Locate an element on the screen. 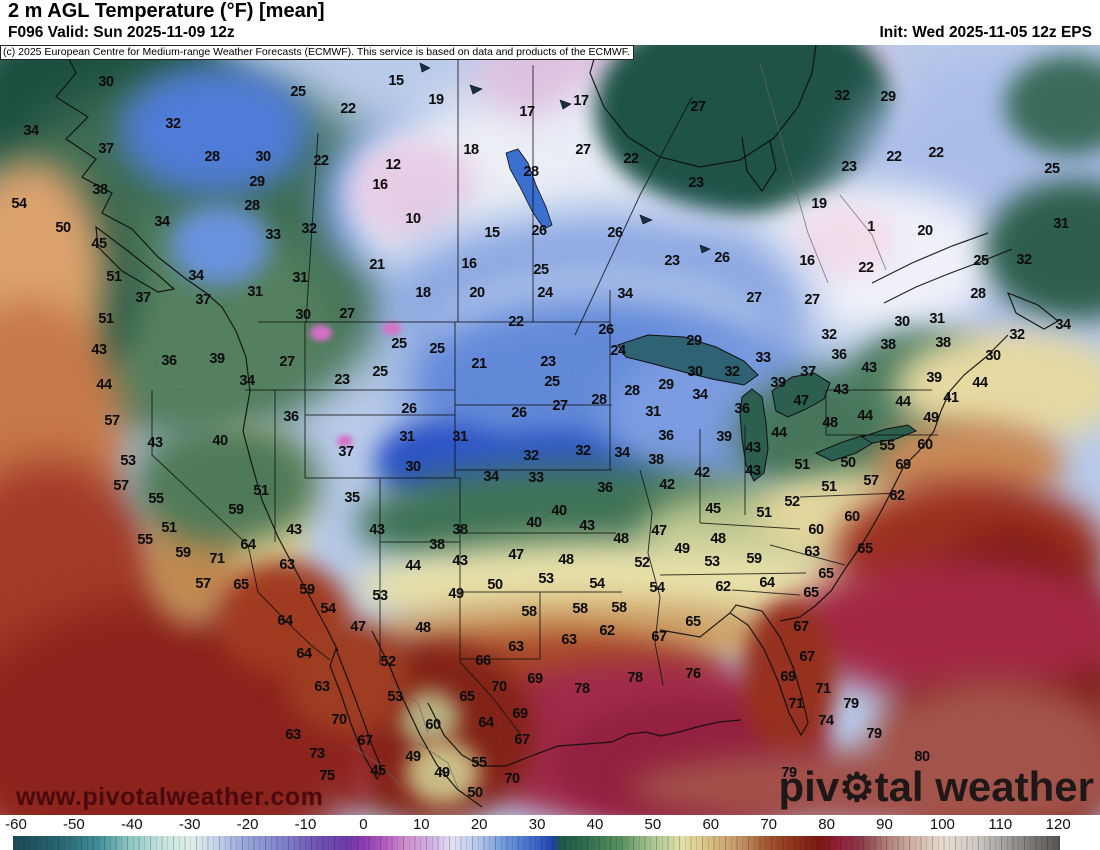  temperature-value-label: 50 is located at coordinates (848, 463).